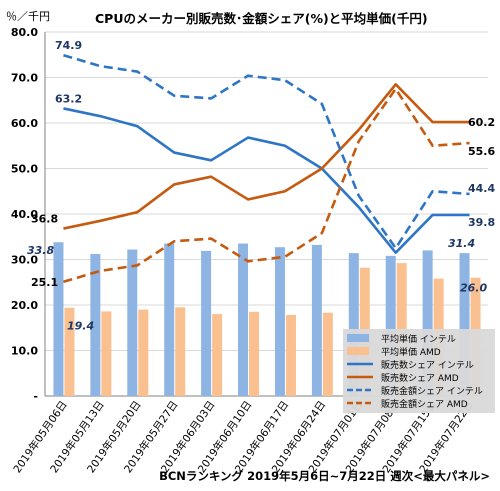 This screenshot has width=500, height=491. I want to click on chart-footer: BCNランキング 2019年5月6日~7月22日 週次<最大パネル>, so click(324, 476).